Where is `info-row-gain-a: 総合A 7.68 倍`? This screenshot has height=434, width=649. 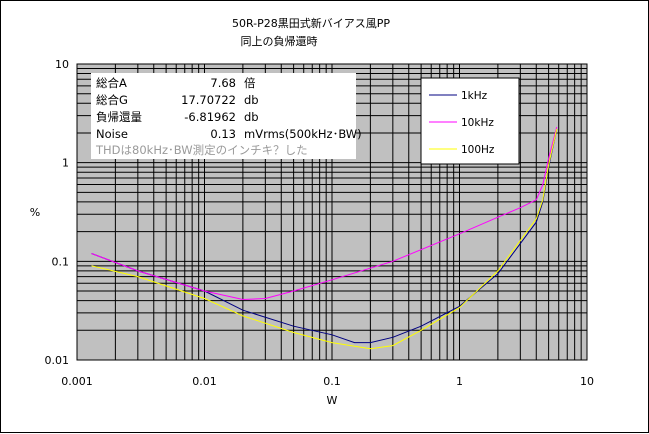
info-row-gain-a: 総合A 7.68 倍 is located at coordinates (176, 83).